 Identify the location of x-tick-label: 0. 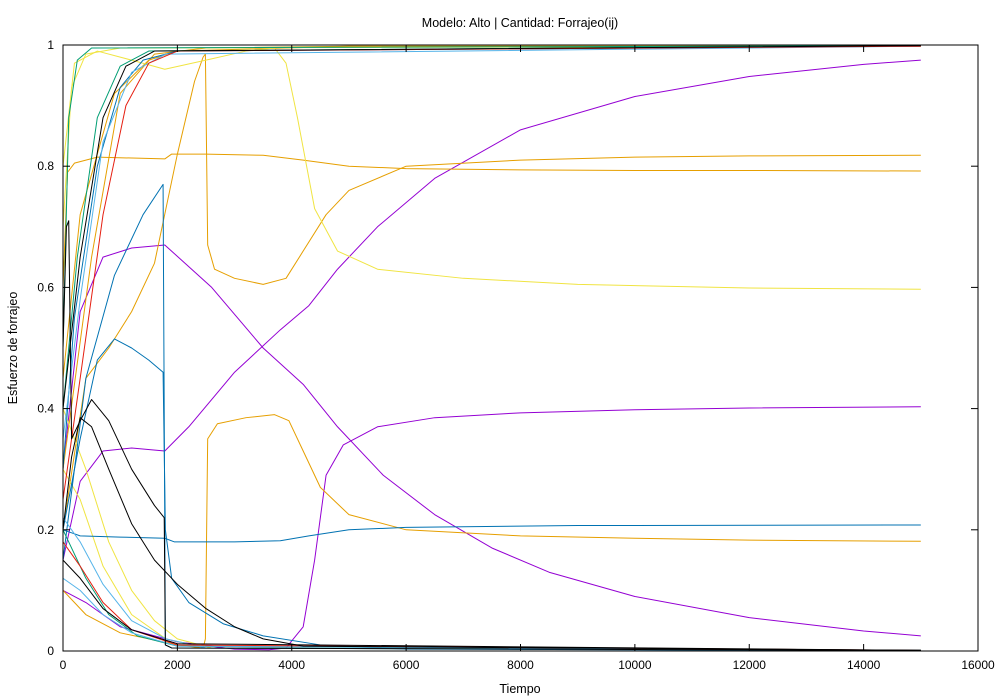
(63, 665).